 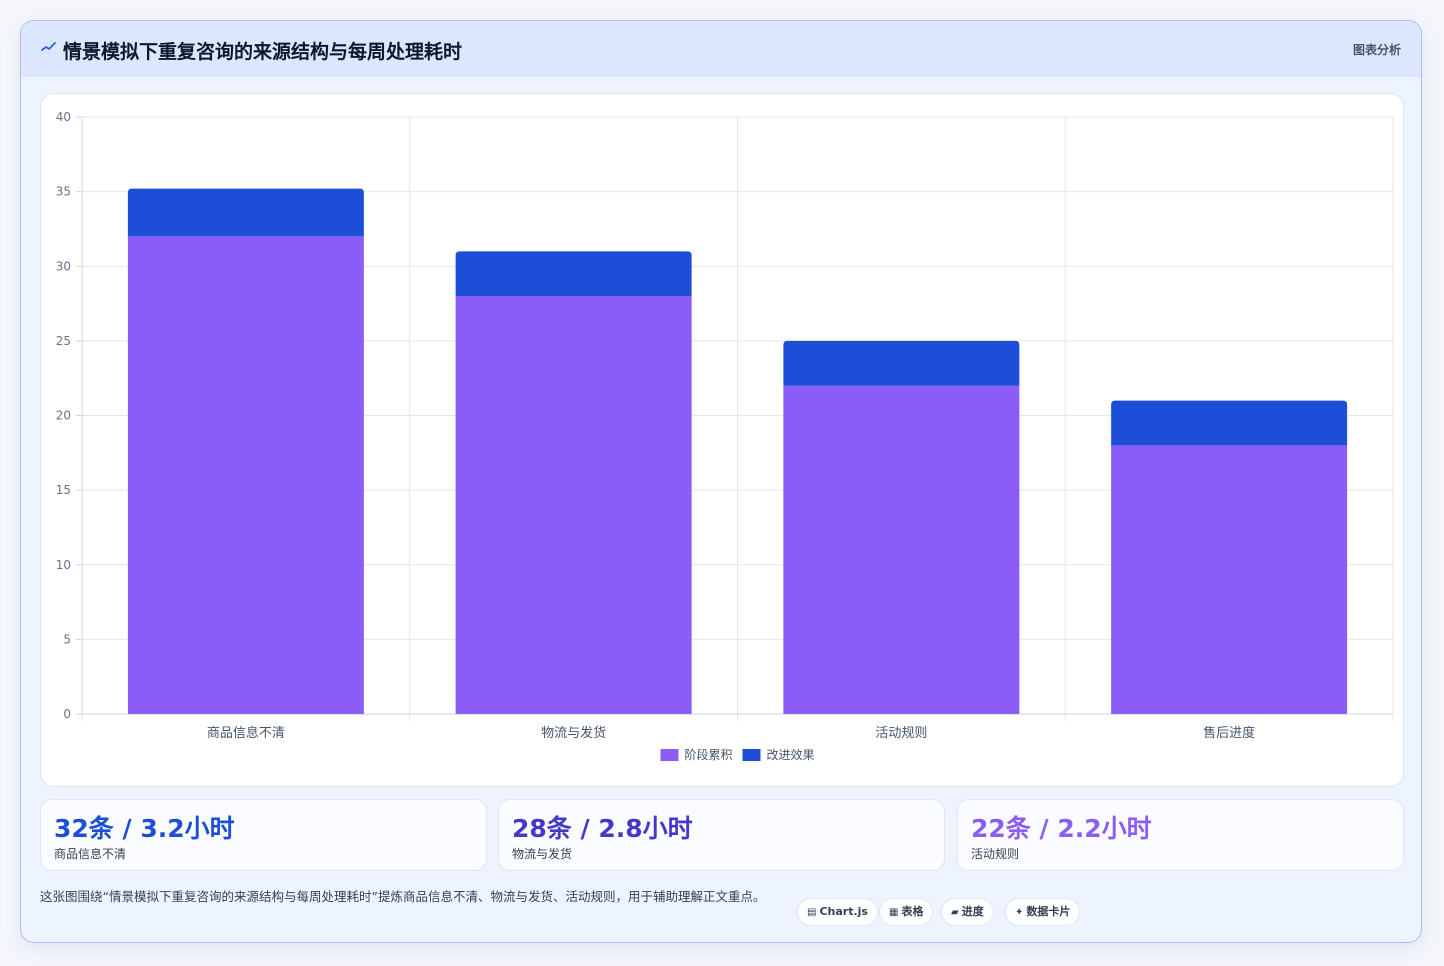 What do you see at coordinates (1061, 828) in the screenshot?
I see `stat-value: 22条 / 2.2小时` at bounding box center [1061, 828].